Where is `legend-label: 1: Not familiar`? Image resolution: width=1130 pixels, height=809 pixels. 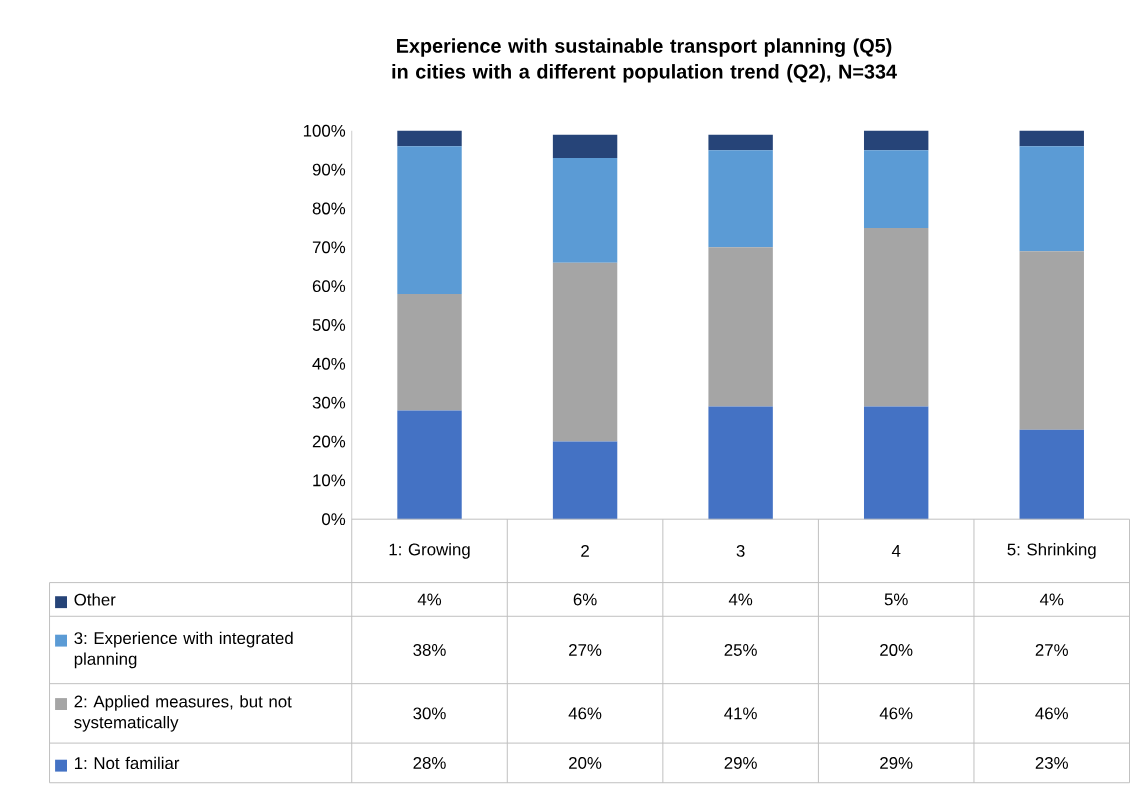 legend-label: 1: Not familiar is located at coordinates (127, 763).